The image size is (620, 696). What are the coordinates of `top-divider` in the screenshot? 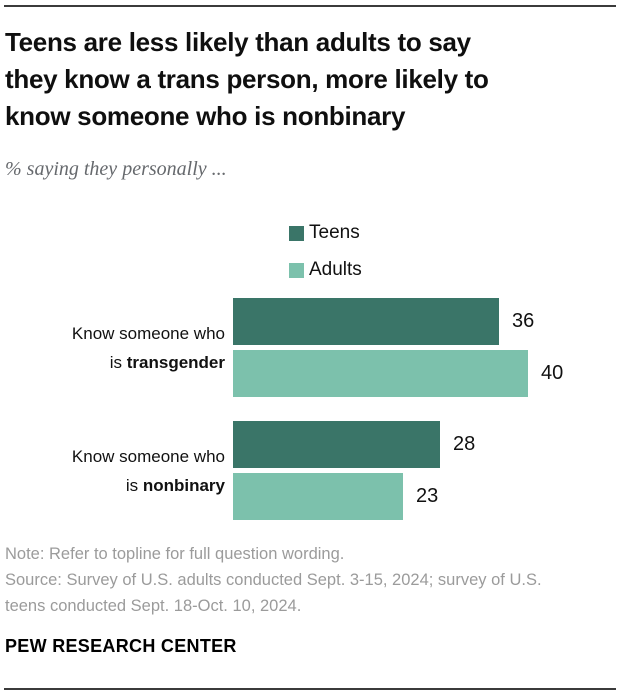 It's located at (310, 6).